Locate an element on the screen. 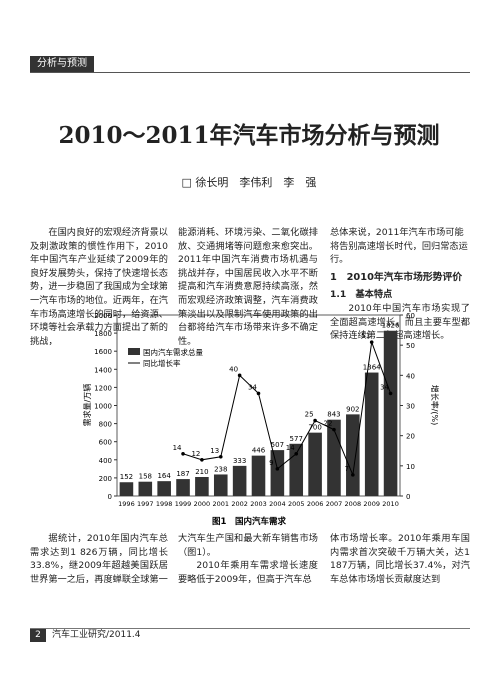  x-tick-label: 2007 is located at coordinates (334, 504).